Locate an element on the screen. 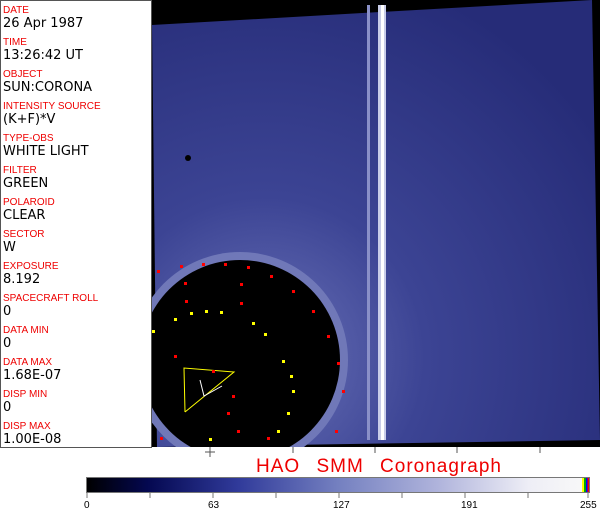 This screenshot has height=512, width=600. field-exposure: EXPOSURE 8.192 is located at coordinates (31, 274).